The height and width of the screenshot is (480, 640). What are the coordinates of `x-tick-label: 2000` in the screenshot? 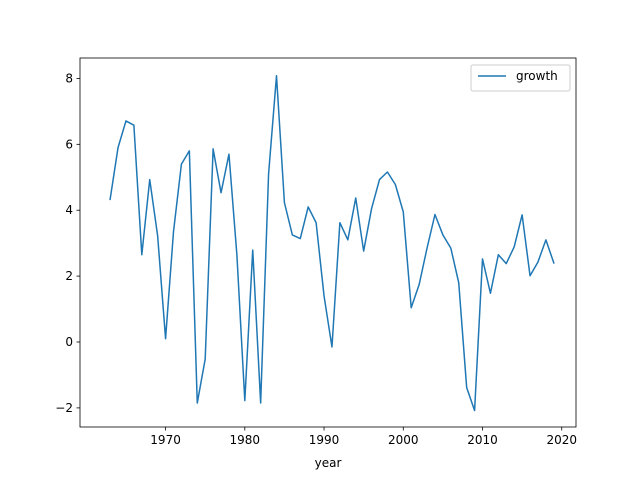 It's located at (403, 440).